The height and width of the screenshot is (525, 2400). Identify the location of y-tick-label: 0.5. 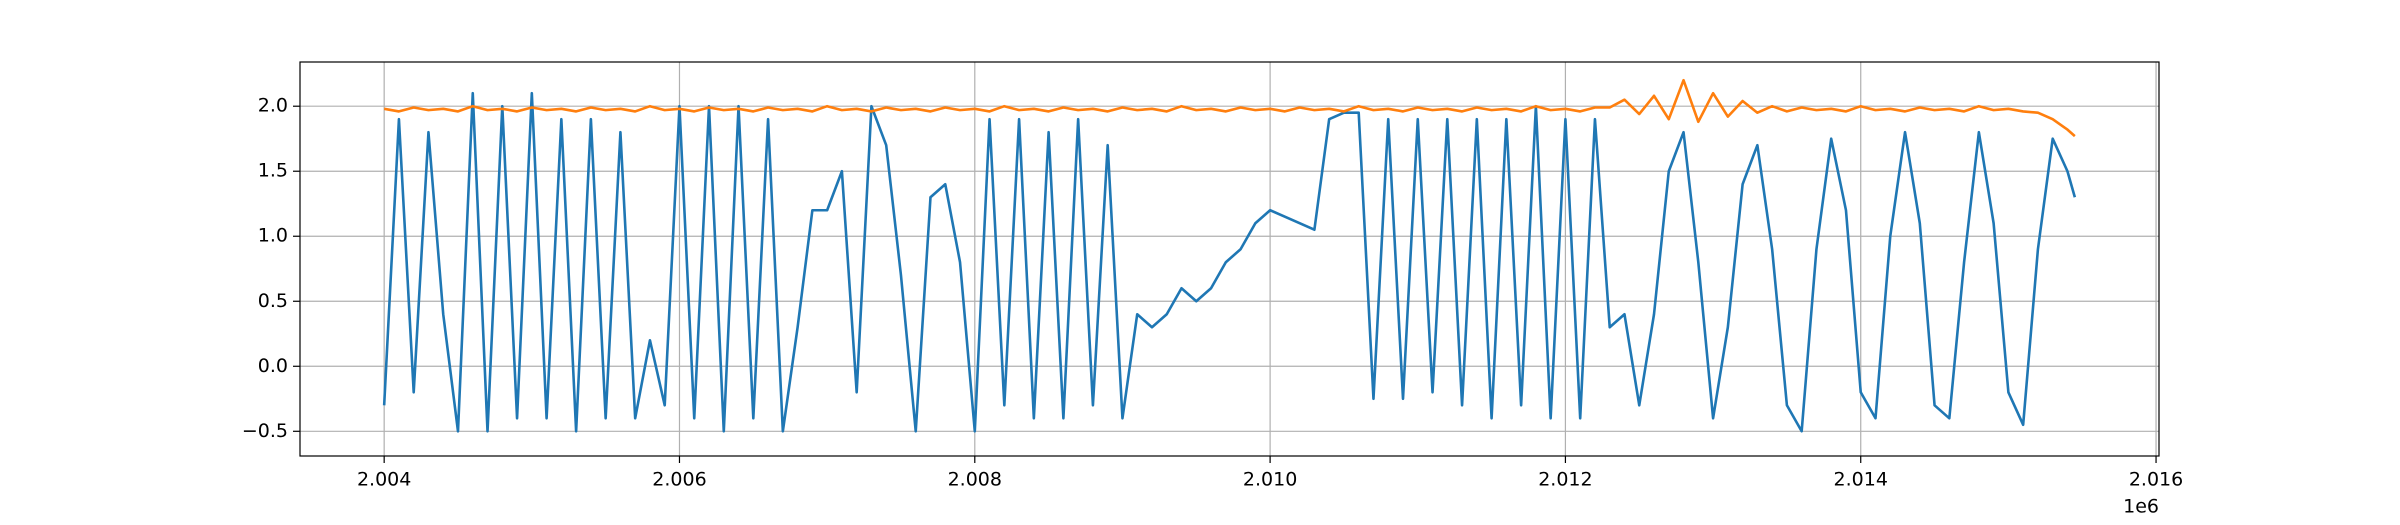
(273, 301).